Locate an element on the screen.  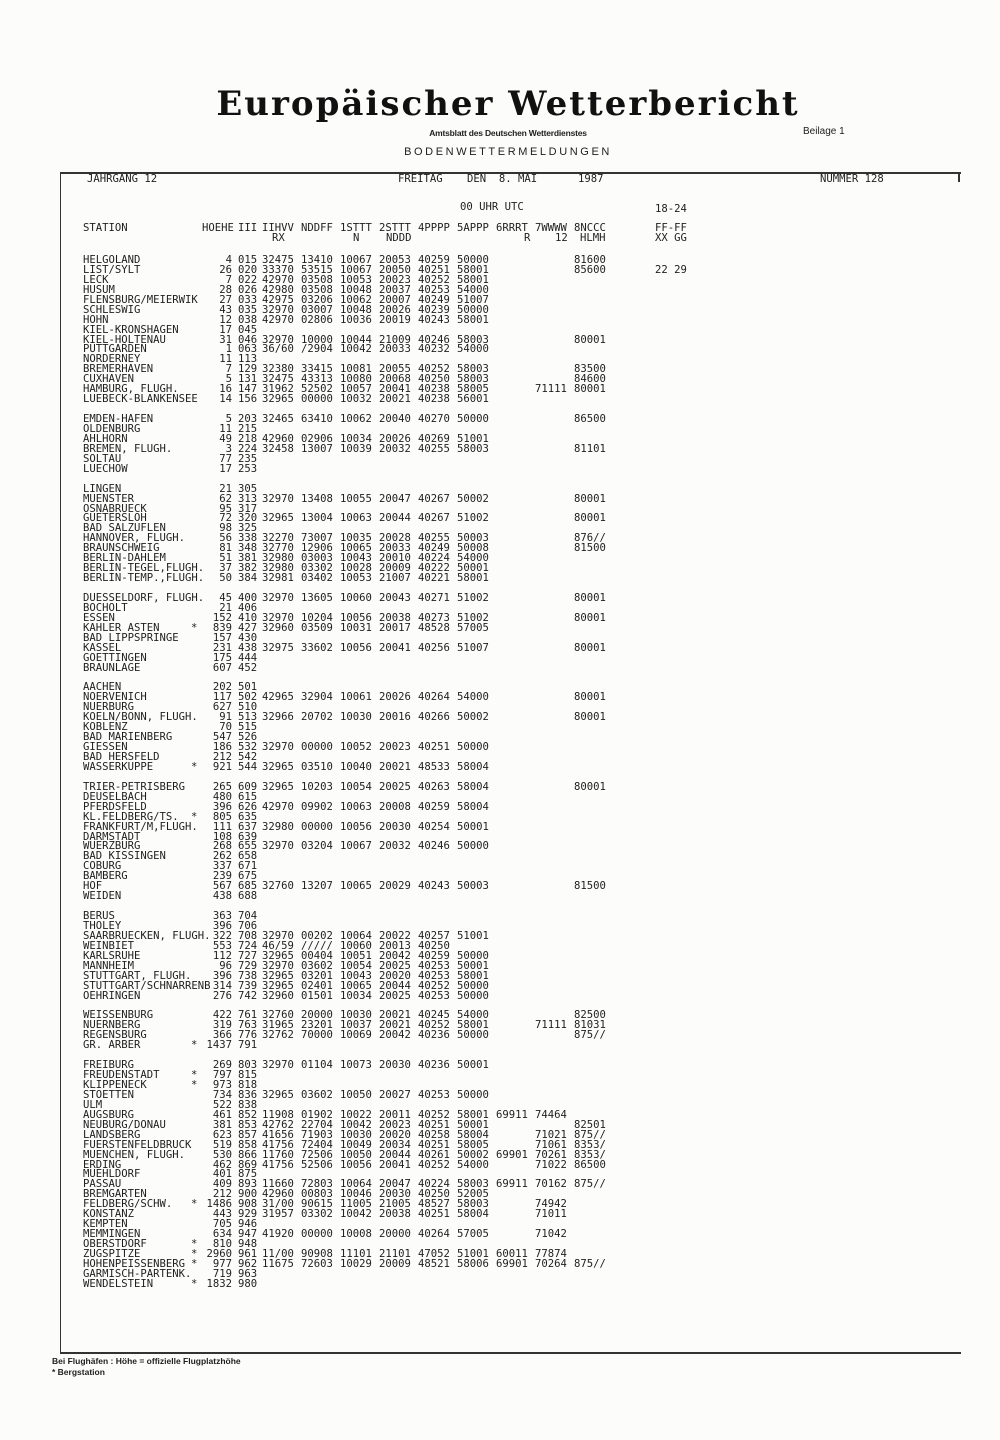
station-index: 615 is located at coordinates (248, 796).